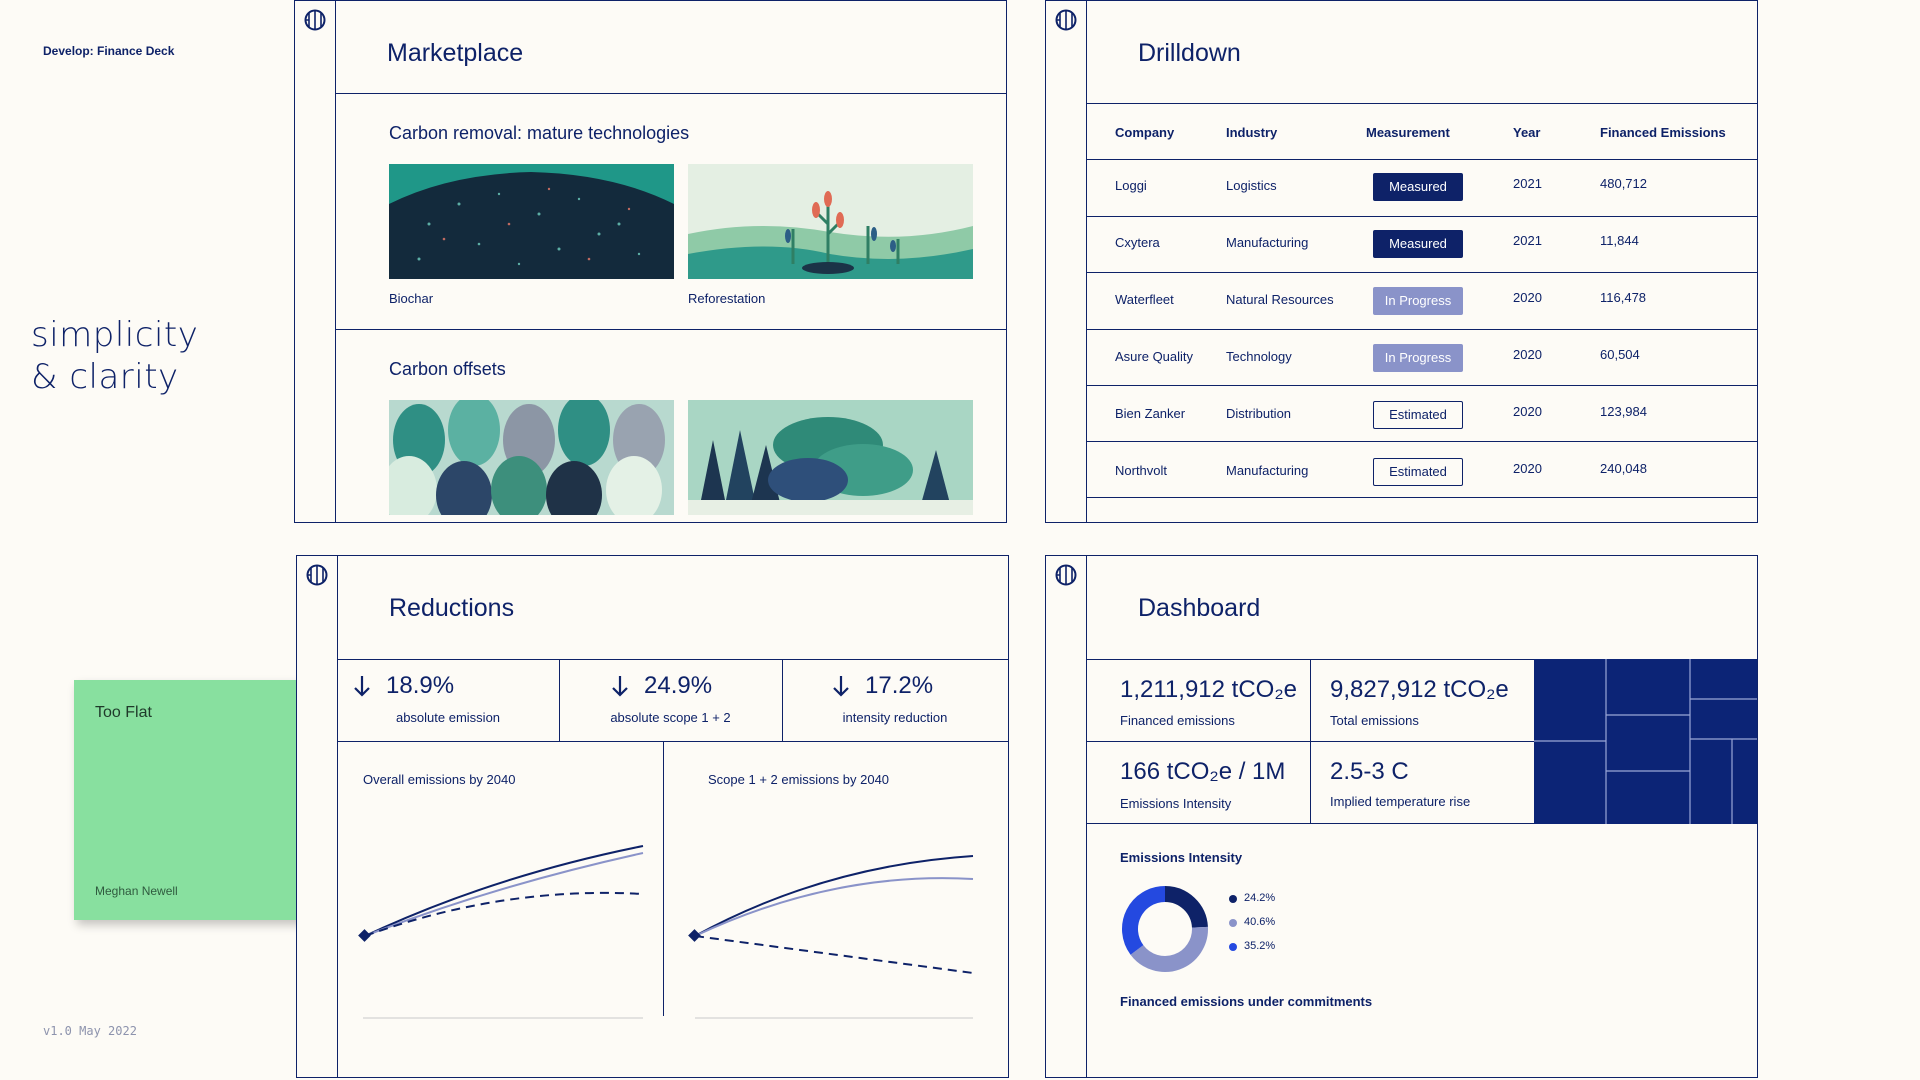 The image size is (1920, 1080). I want to click on panel-title: Reductions, so click(452, 608).